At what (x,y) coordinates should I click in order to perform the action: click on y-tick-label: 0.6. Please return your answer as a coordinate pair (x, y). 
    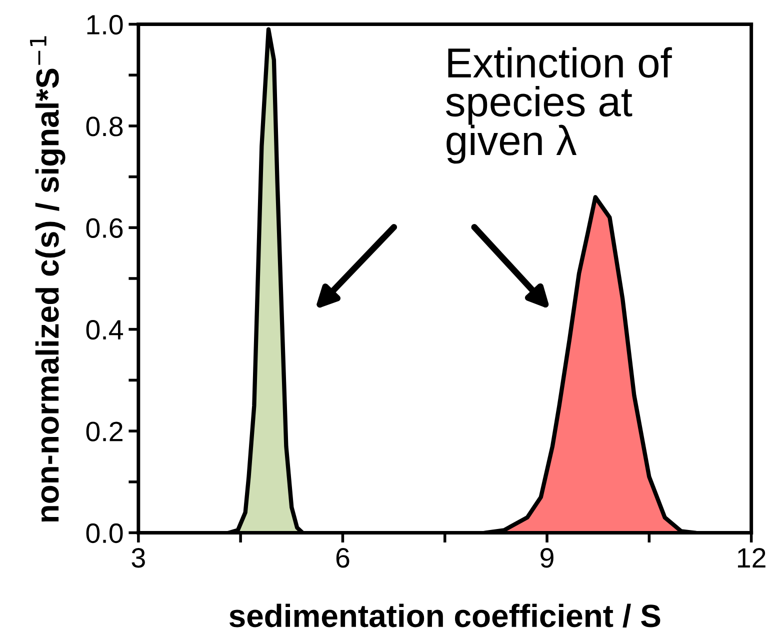
    Looking at the image, I should click on (104, 228).